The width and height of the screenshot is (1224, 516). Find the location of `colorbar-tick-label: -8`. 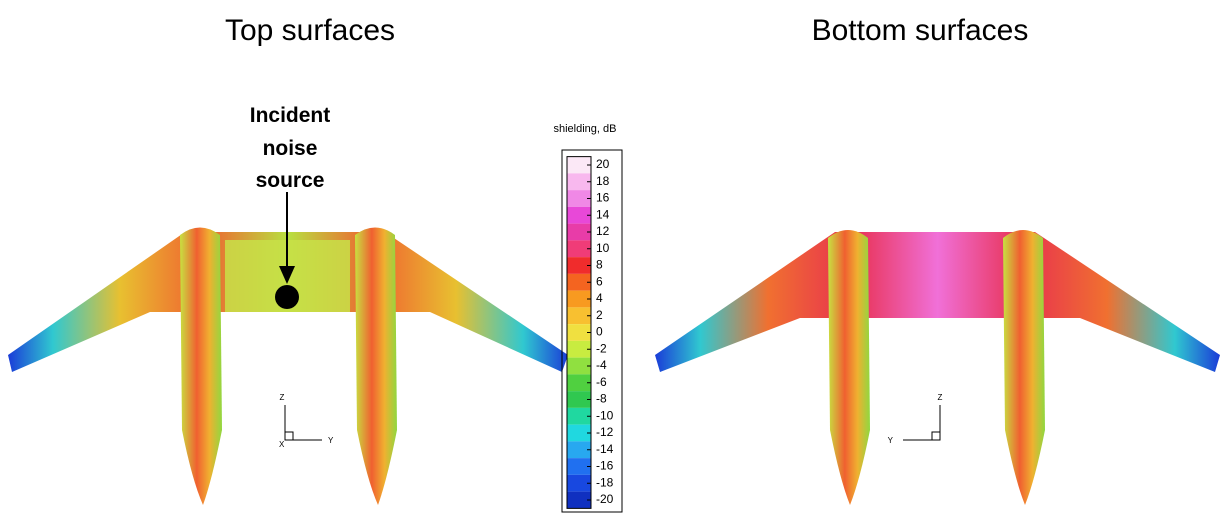

colorbar-tick-label: -8 is located at coordinates (601, 399).